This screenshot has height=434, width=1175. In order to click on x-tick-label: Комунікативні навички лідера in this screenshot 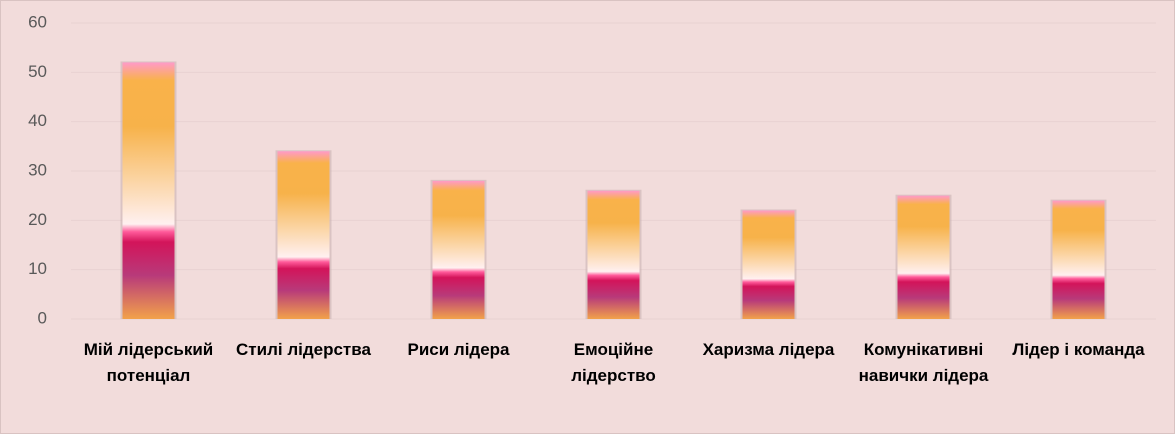, I will do `click(923, 362)`.